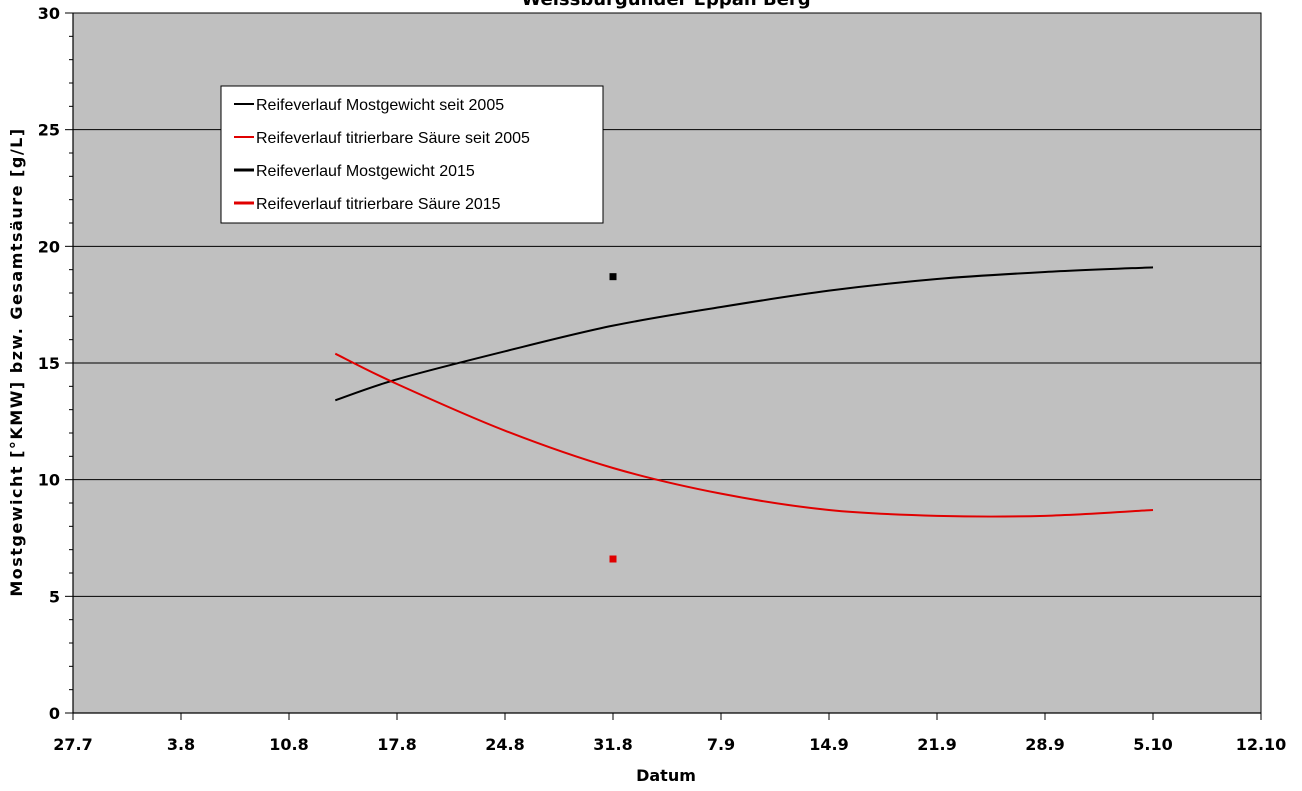  What do you see at coordinates (504, 744) in the screenshot?
I see `x-tick-label: 24.8` at bounding box center [504, 744].